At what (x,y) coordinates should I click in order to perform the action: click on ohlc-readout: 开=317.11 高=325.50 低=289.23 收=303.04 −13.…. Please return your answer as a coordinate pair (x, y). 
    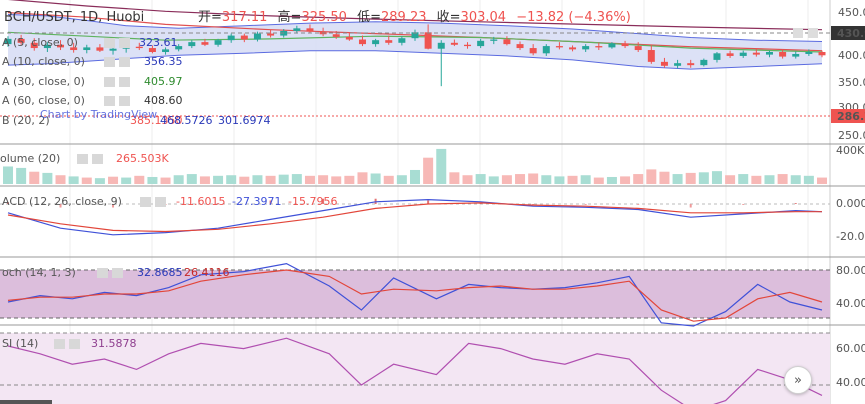
    Looking at the image, I should click on (414, 17).